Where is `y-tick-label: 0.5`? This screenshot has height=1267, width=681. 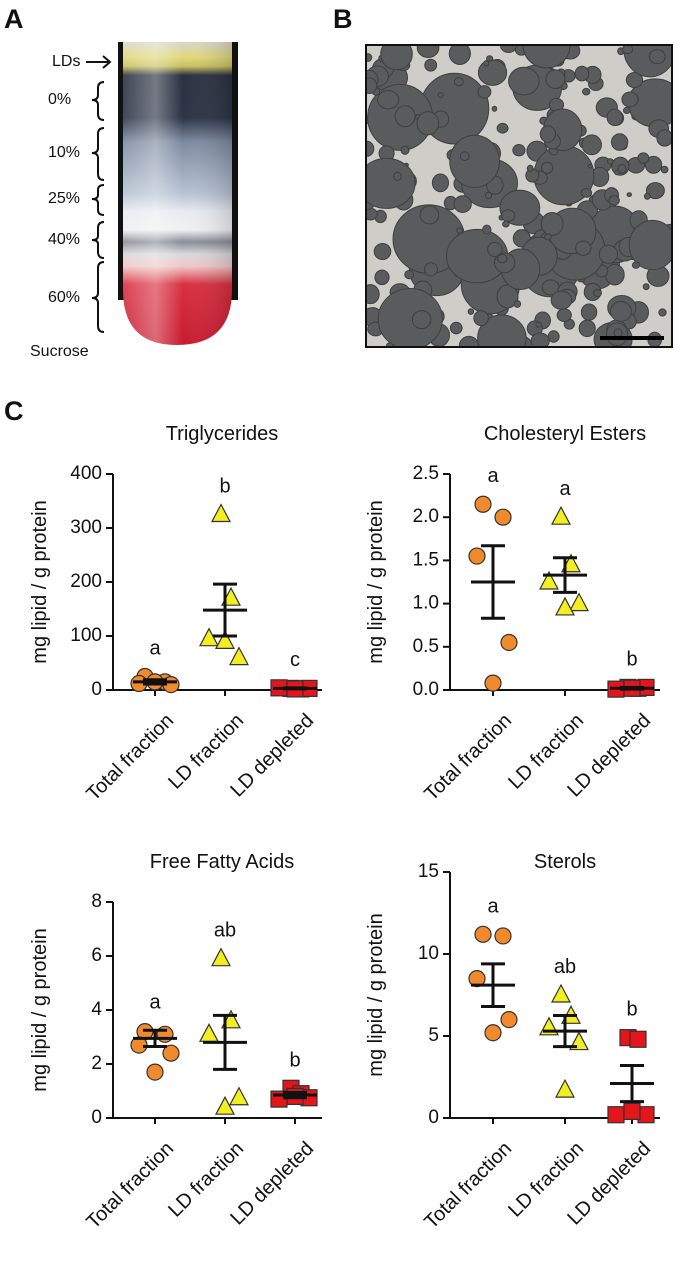 y-tick-label: 0.5 is located at coordinates (426, 646).